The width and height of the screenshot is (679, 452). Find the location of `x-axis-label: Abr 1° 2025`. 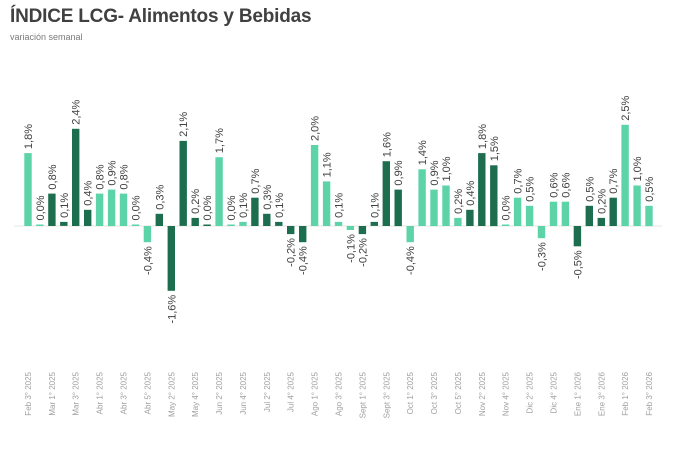

x-axis-label: Abr 1° 2025 is located at coordinates (100, 392).